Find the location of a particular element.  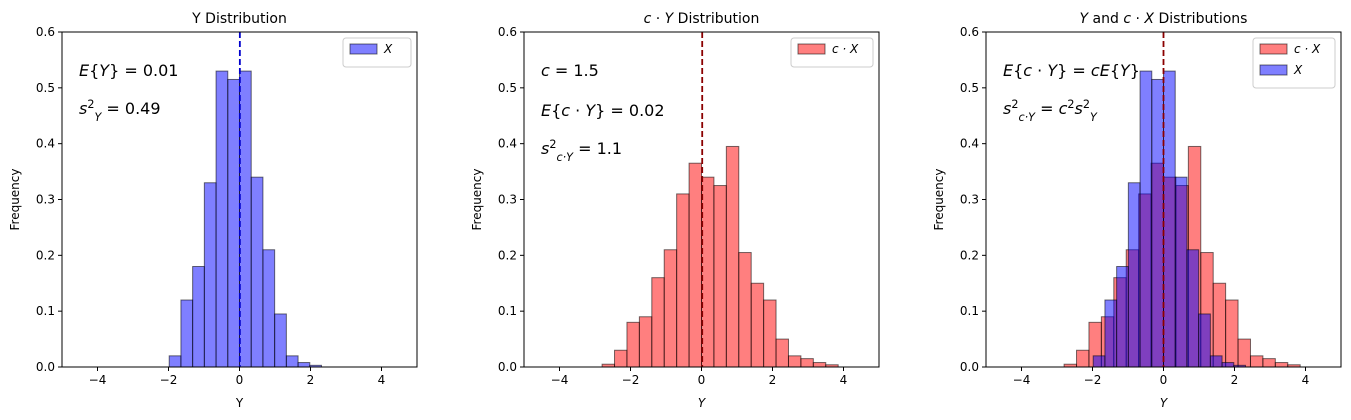

annotation: c = 1.5 is located at coordinates (570, 70).